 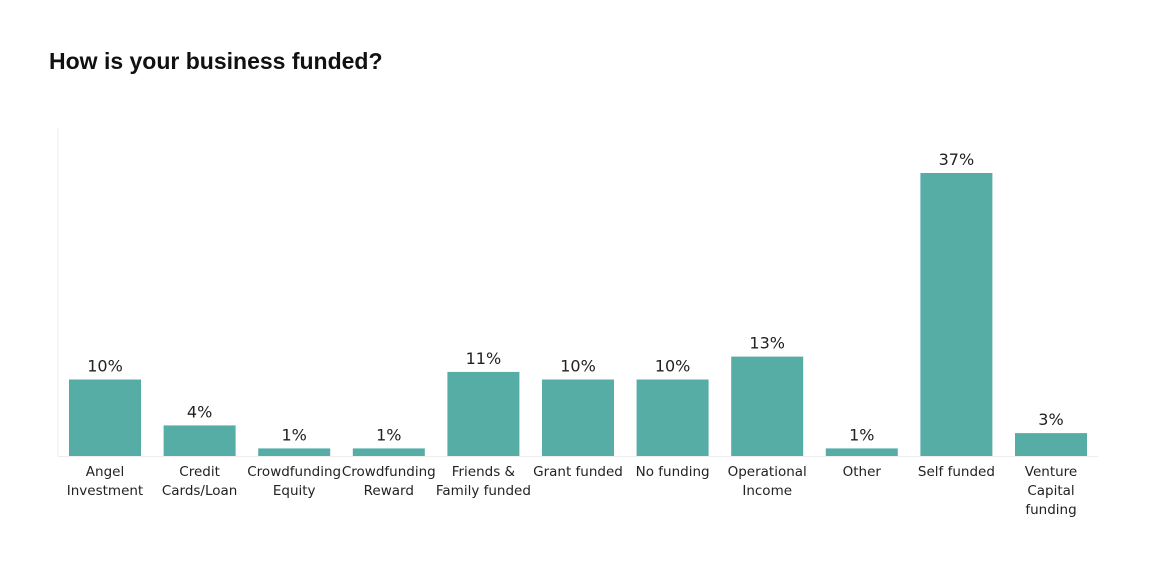 I want to click on category-label-9: Self funded, so click(x=956, y=472).